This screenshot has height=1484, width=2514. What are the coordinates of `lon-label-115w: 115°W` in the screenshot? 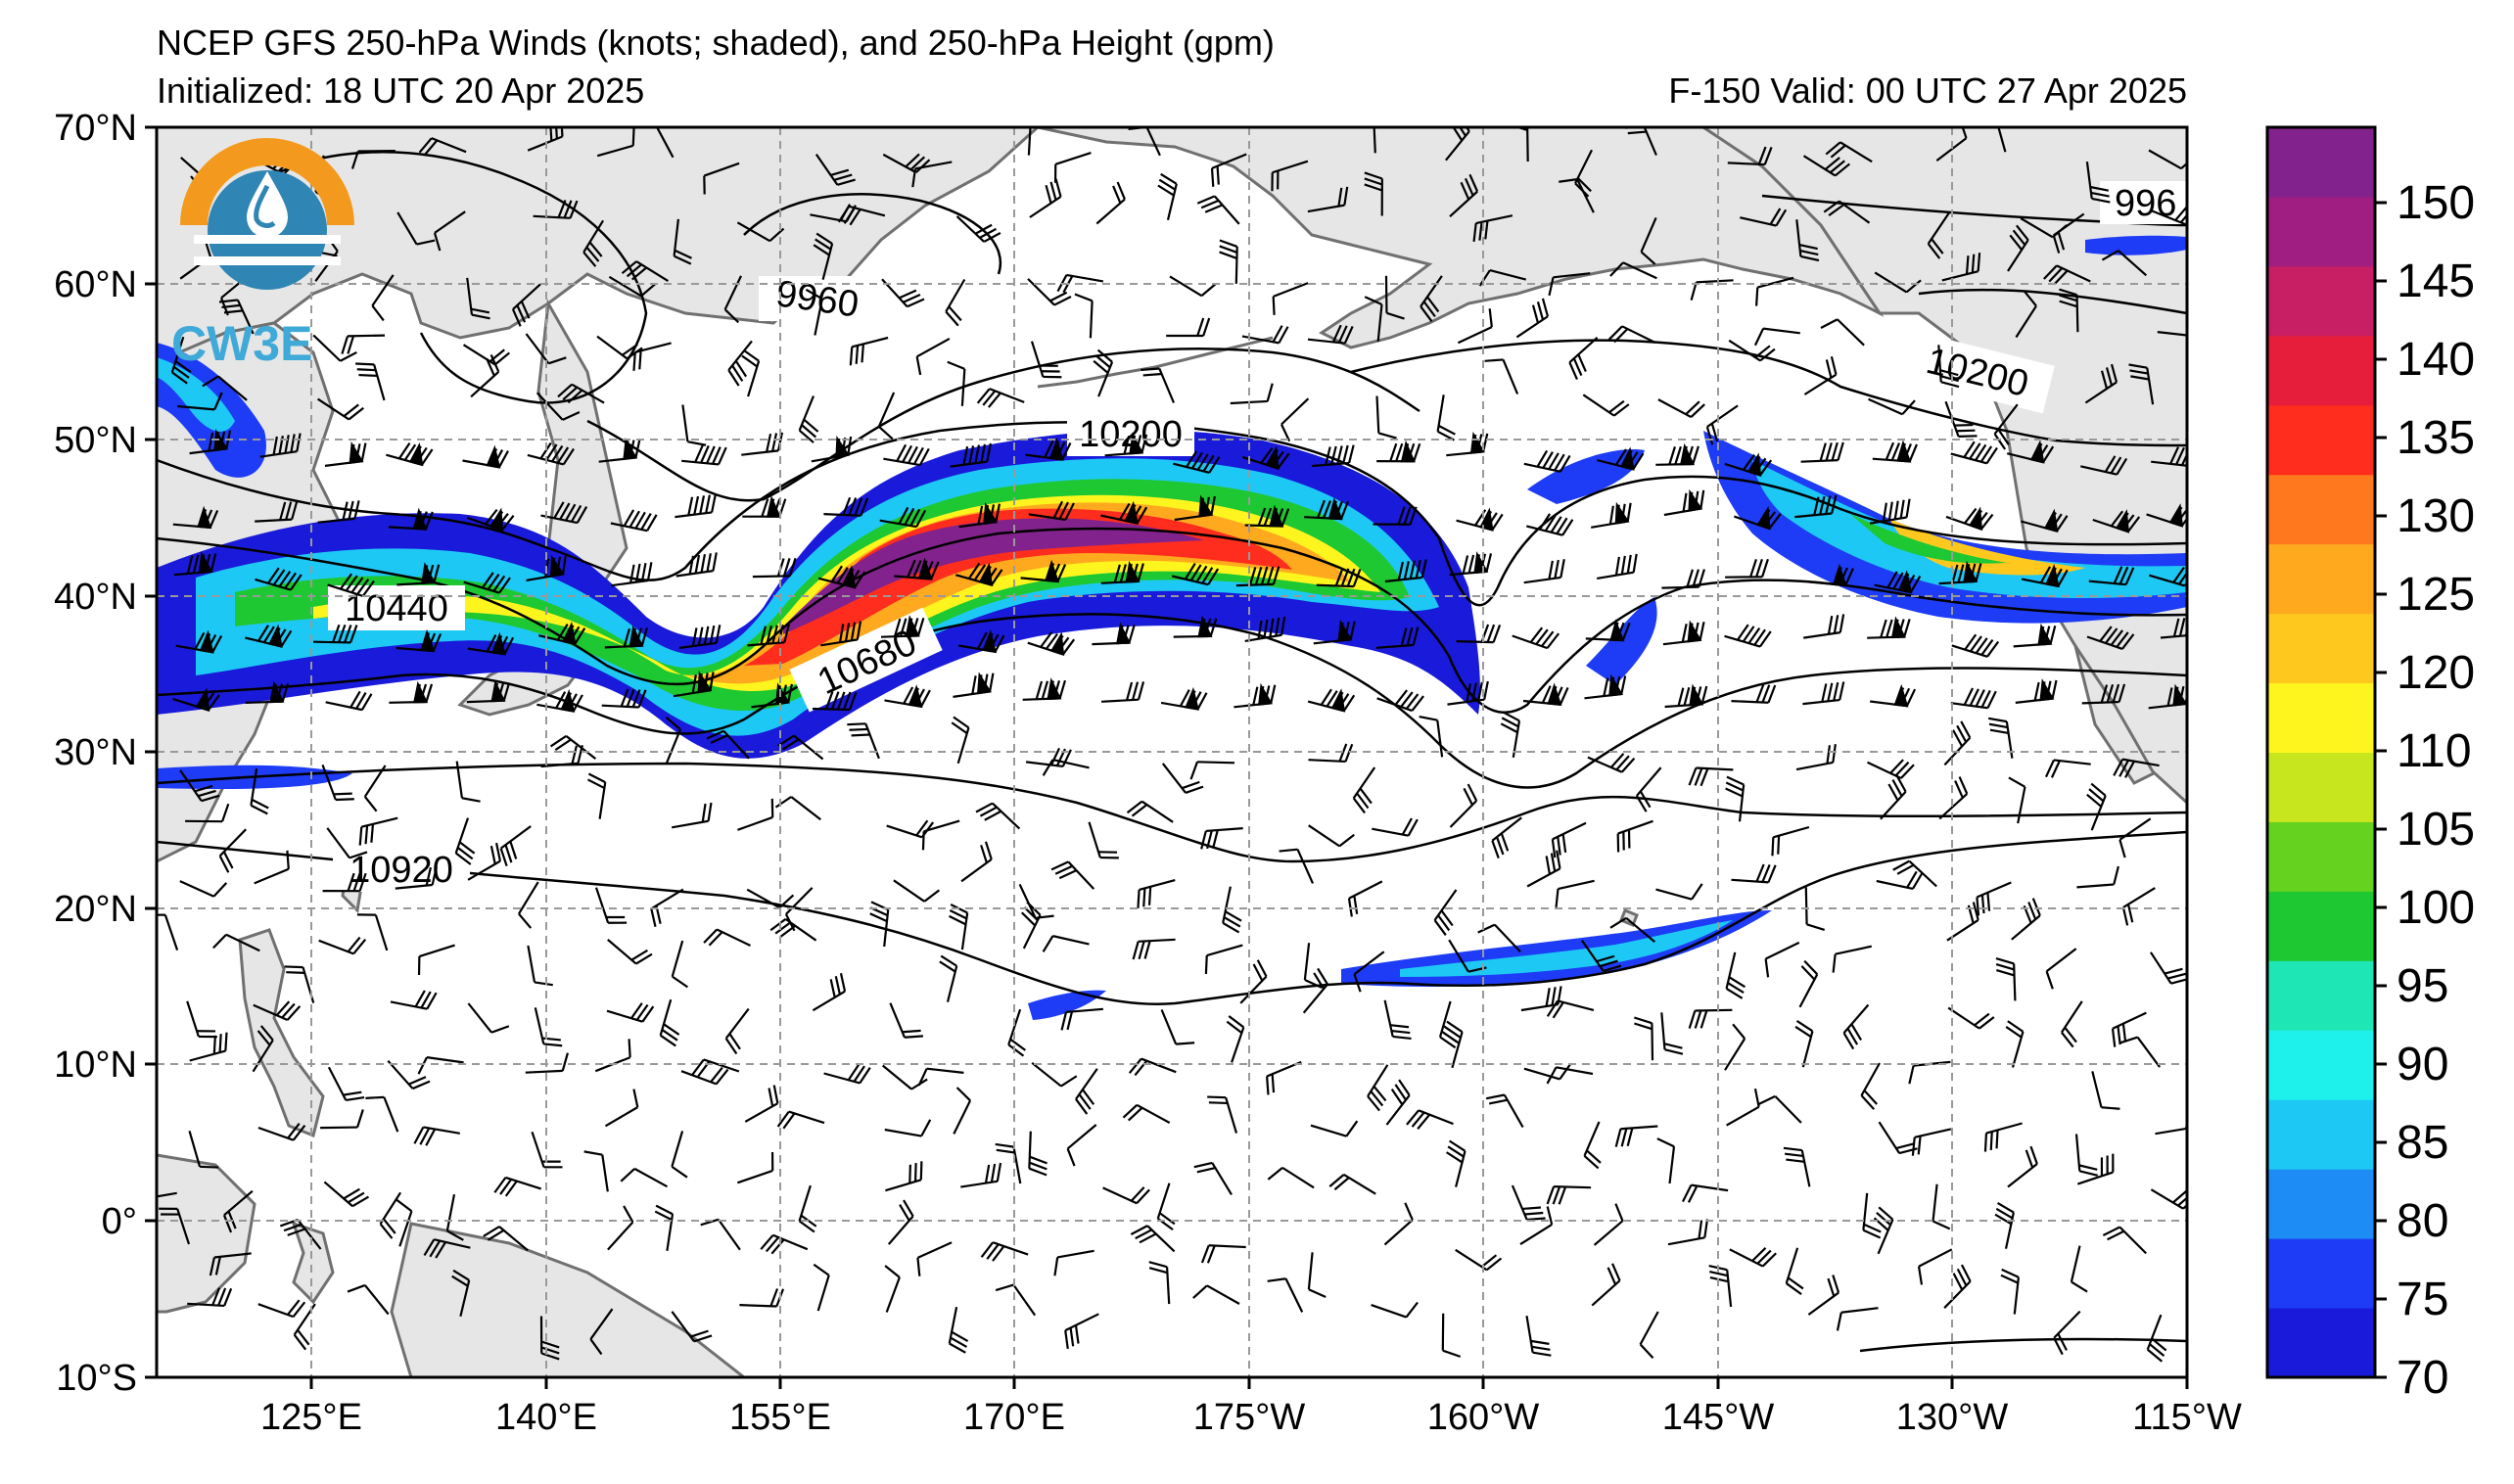 It's located at (2187, 1417).